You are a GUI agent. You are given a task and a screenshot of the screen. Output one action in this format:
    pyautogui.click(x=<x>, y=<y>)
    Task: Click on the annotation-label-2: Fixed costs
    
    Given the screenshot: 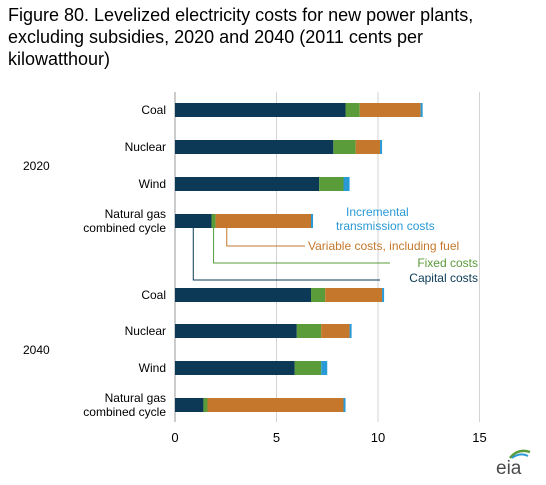 What is the action you would take?
    pyautogui.click(x=447, y=263)
    